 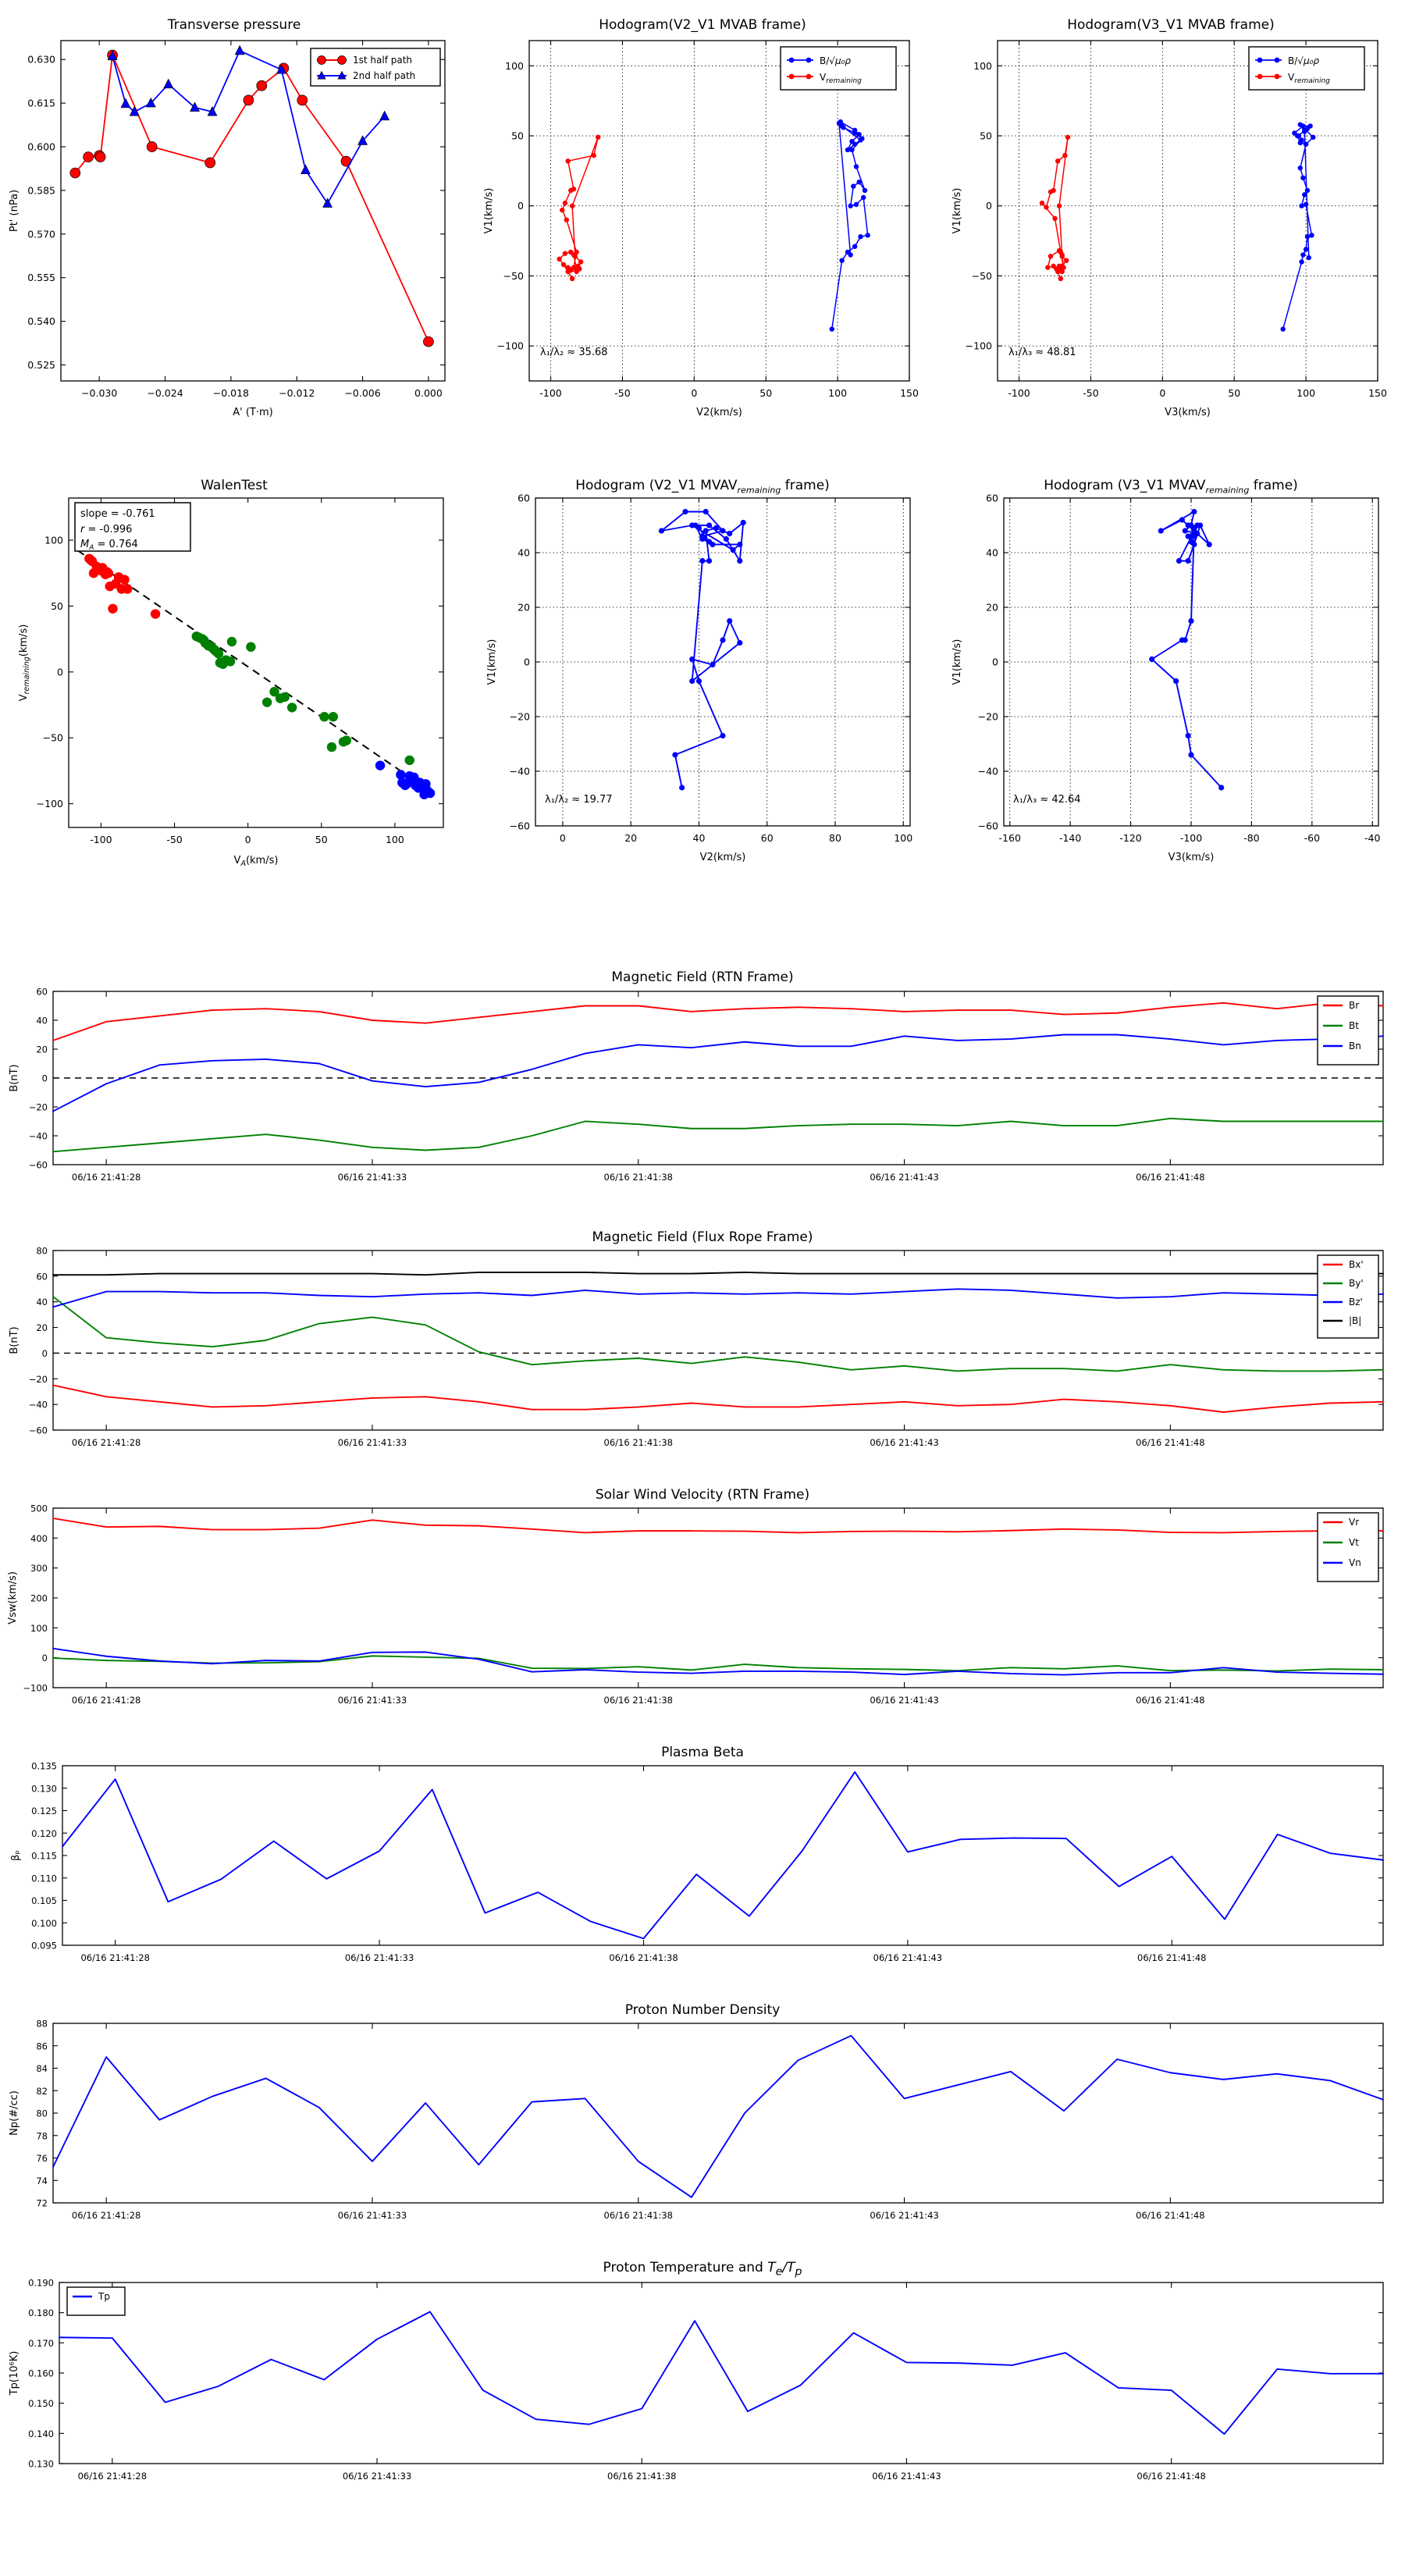 I want to click on walen-test-title: WalenTest, so click(x=235, y=485).